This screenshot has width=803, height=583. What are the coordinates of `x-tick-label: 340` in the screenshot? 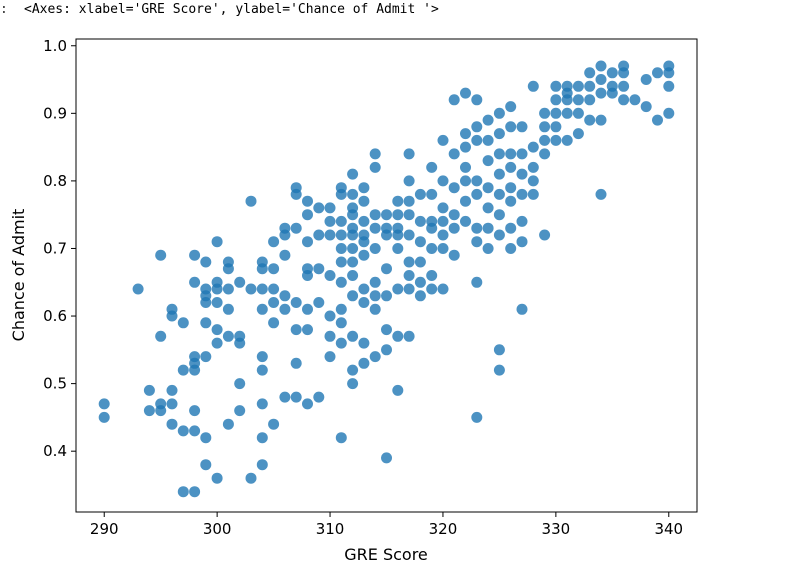 It's located at (668, 529).